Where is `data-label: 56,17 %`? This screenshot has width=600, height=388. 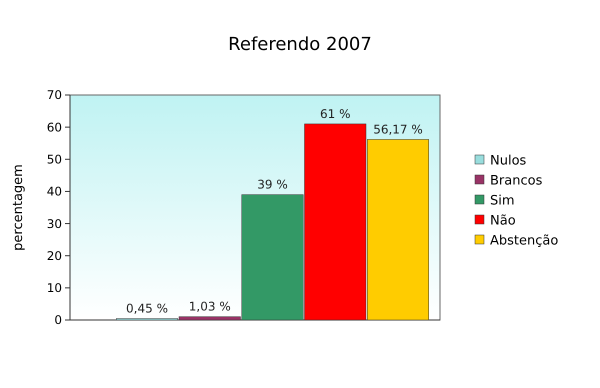
data-label: 56,17 % is located at coordinates (398, 129).